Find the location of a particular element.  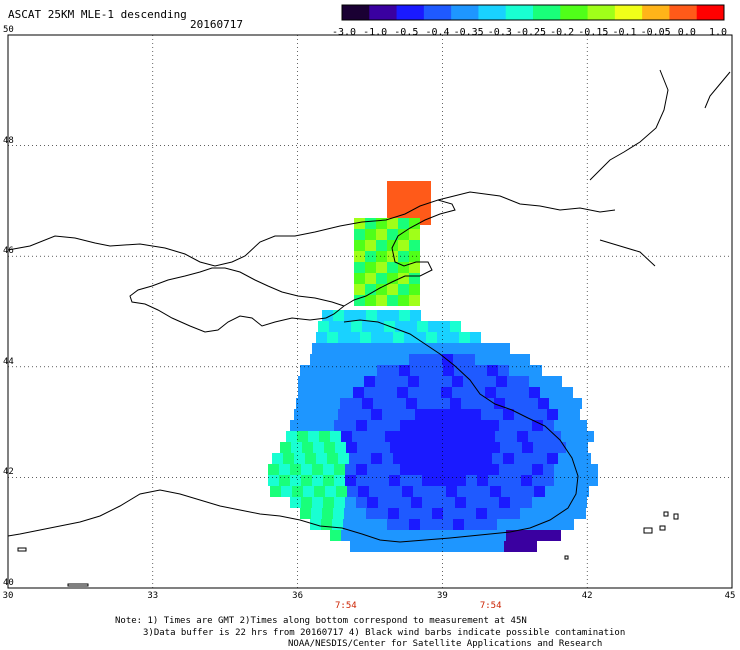

colorbar-label: -0.3 is located at coordinates (499, 32).